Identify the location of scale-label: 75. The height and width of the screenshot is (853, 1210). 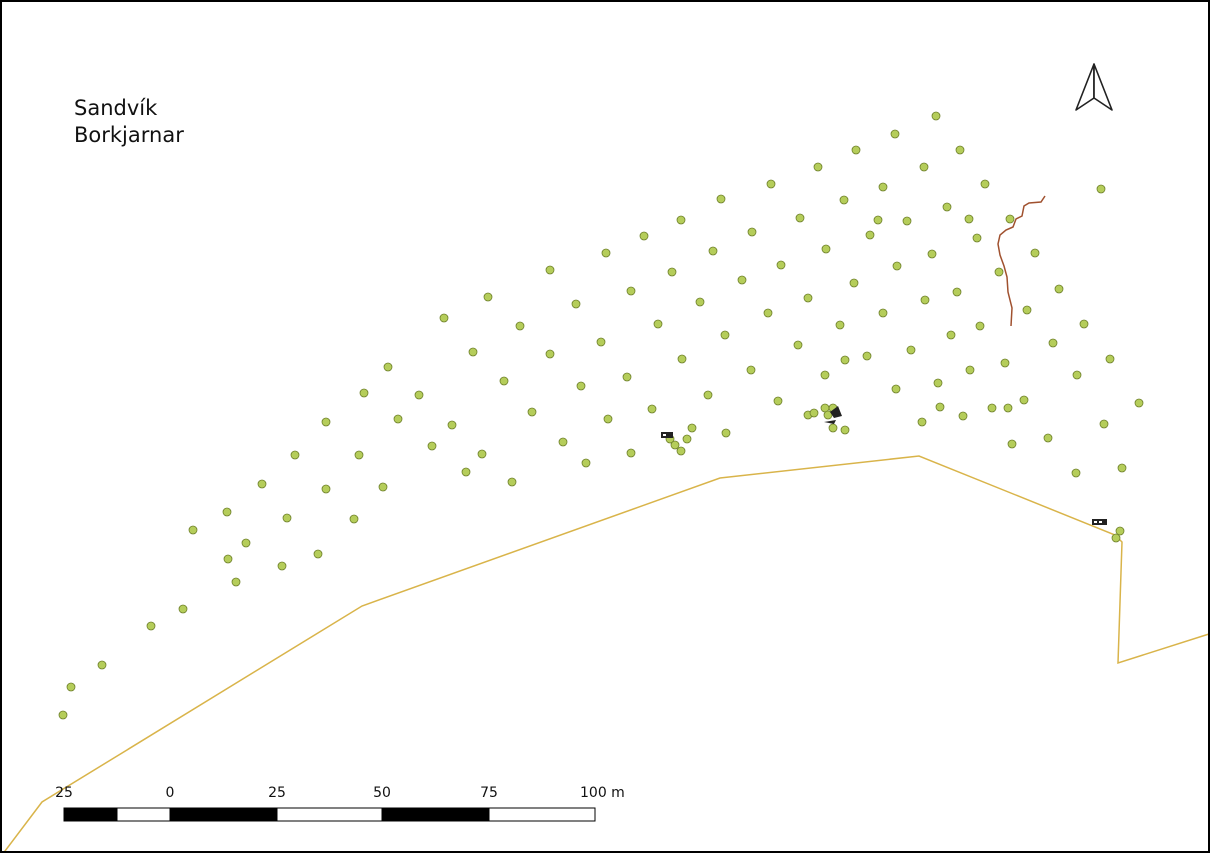
(489, 793).